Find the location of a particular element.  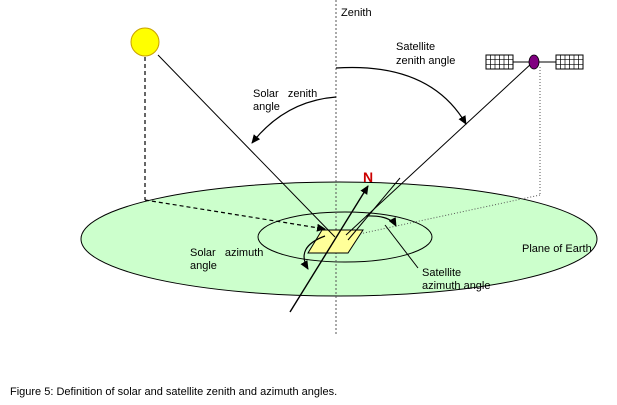

north-line is located at coordinates (329, 249).